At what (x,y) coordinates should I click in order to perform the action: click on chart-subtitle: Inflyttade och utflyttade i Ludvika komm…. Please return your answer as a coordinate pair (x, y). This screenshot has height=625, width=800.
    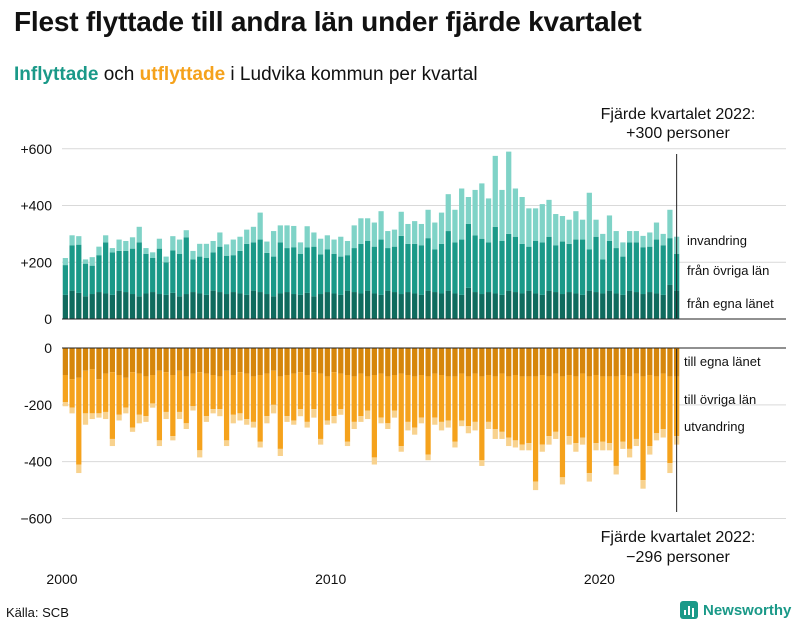
    Looking at the image, I should click on (246, 75).